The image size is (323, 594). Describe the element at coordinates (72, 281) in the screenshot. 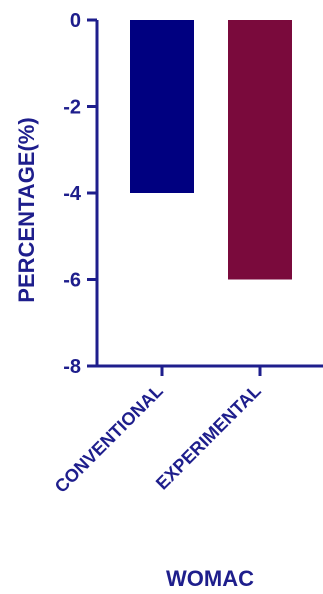

I see `y-tick-label: -6` at that location.